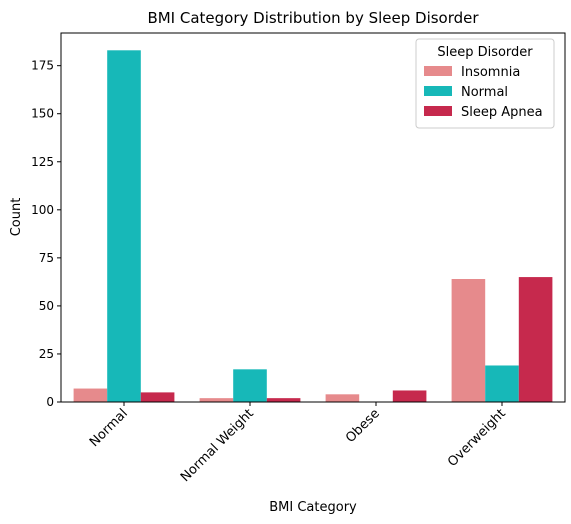 The image size is (571, 524). I want to click on legend-label: Normal, so click(484, 92).